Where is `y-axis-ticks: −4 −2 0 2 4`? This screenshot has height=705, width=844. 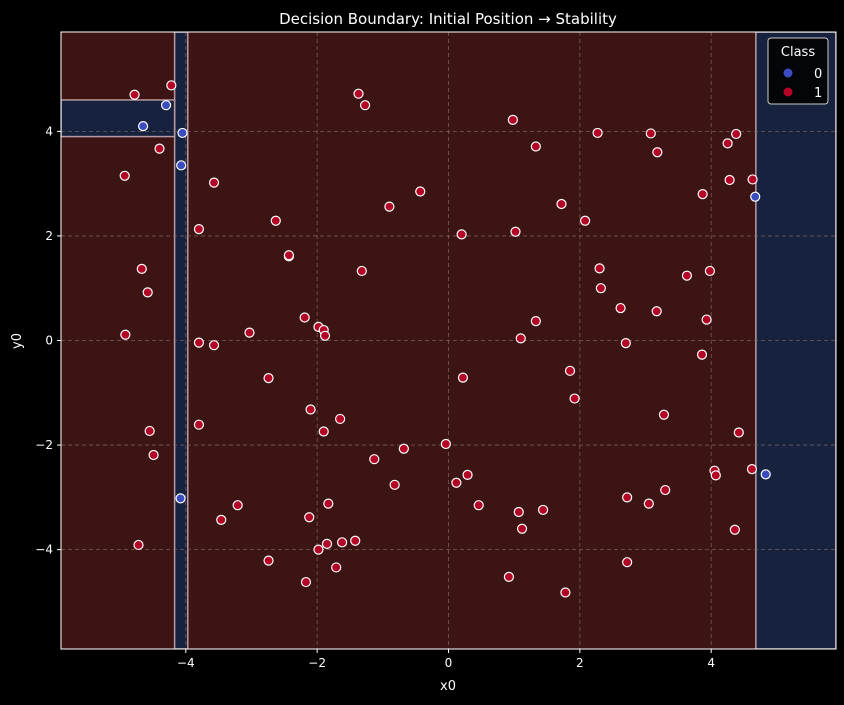
y-axis-ticks: −4 −2 0 2 4 is located at coordinates (48, 340).